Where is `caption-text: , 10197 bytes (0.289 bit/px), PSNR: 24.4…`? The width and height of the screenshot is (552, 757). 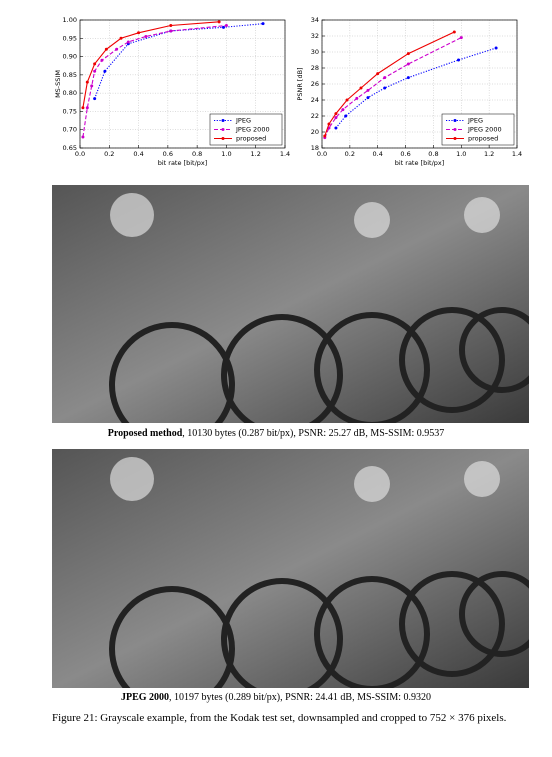
caption-text: , 10197 bytes (0.289 bit/px), PSNR: 24.4… is located at coordinates (300, 697).